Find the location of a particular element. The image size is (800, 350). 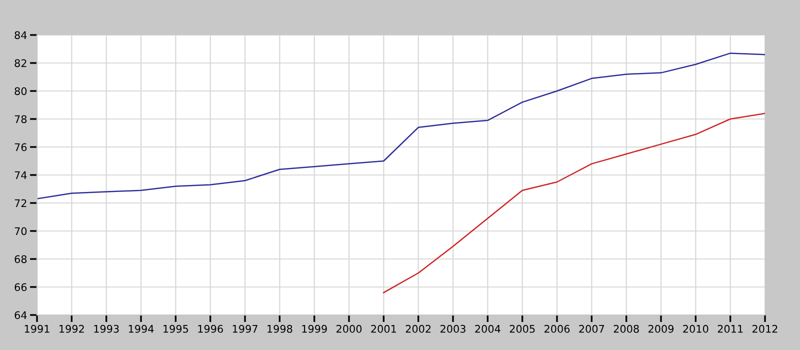

x-tick-label: 2012 is located at coordinates (765, 328).